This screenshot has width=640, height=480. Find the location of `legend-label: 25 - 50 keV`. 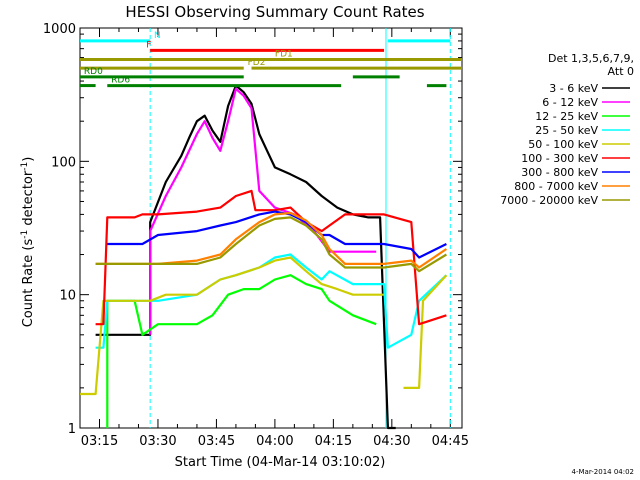

legend-label: 25 - 50 keV is located at coordinates (566, 130).